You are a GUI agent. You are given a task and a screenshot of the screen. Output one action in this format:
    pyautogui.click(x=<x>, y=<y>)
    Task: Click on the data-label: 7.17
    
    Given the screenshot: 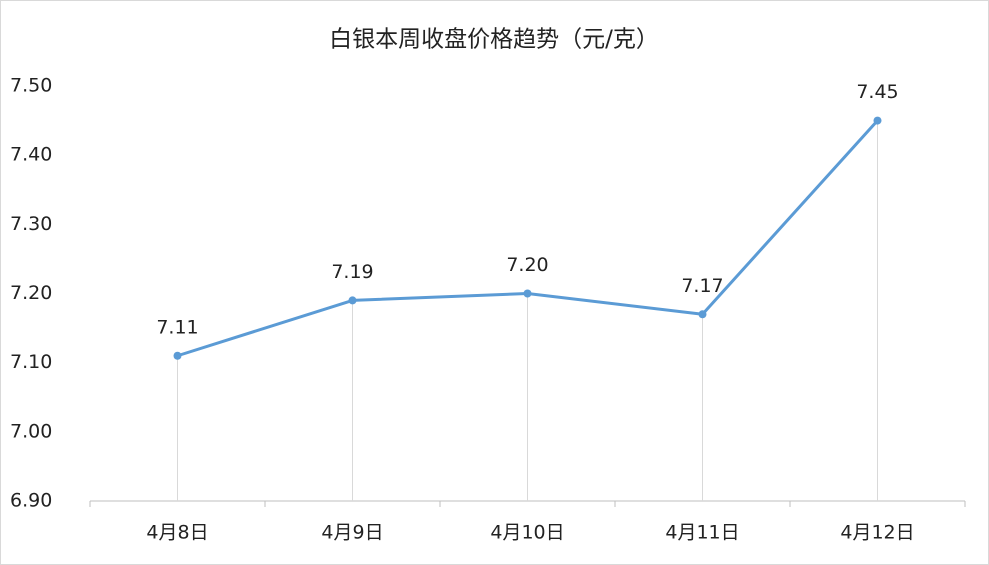 What is the action you would take?
    pyautogui.click(x=702, y=286)
    